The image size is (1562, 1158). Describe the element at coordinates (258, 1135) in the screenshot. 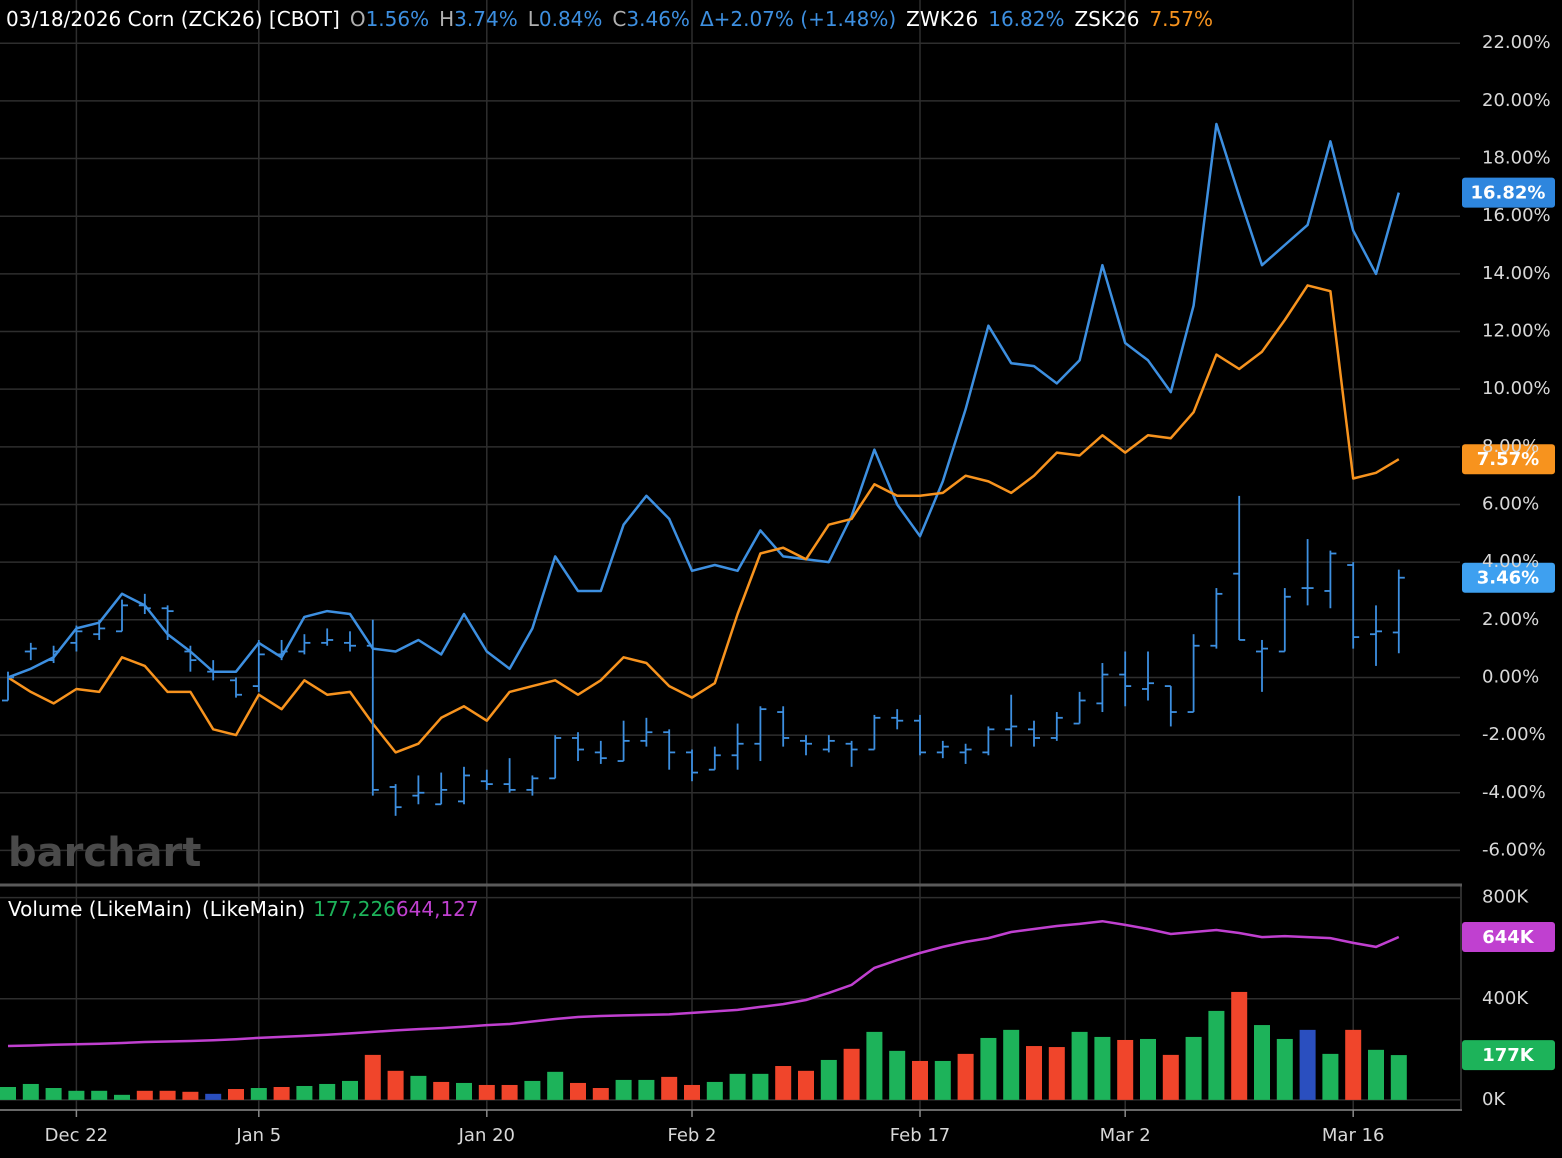

I see `x-tick-label: Jan 5` at that location.